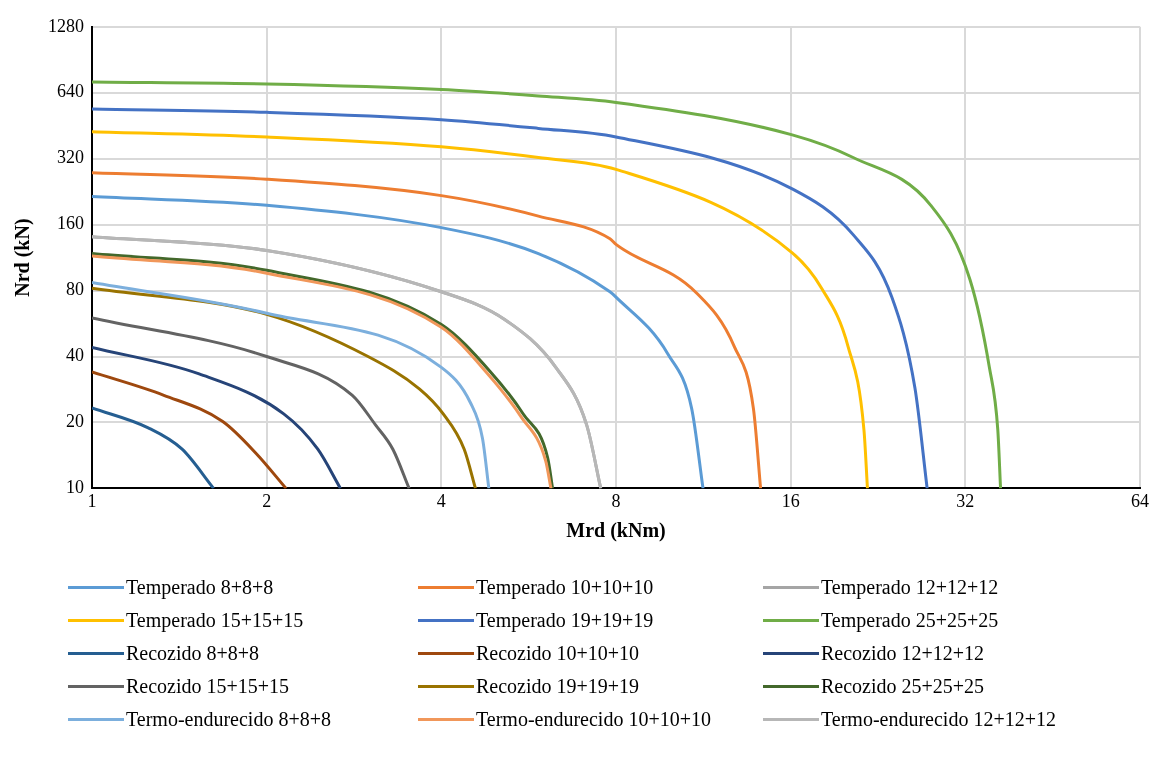  What do you see at coordinates (558, 653) in the screenshot?
I see `legend-label: Recozido 10+10+10` at bounding box center [558, 653].